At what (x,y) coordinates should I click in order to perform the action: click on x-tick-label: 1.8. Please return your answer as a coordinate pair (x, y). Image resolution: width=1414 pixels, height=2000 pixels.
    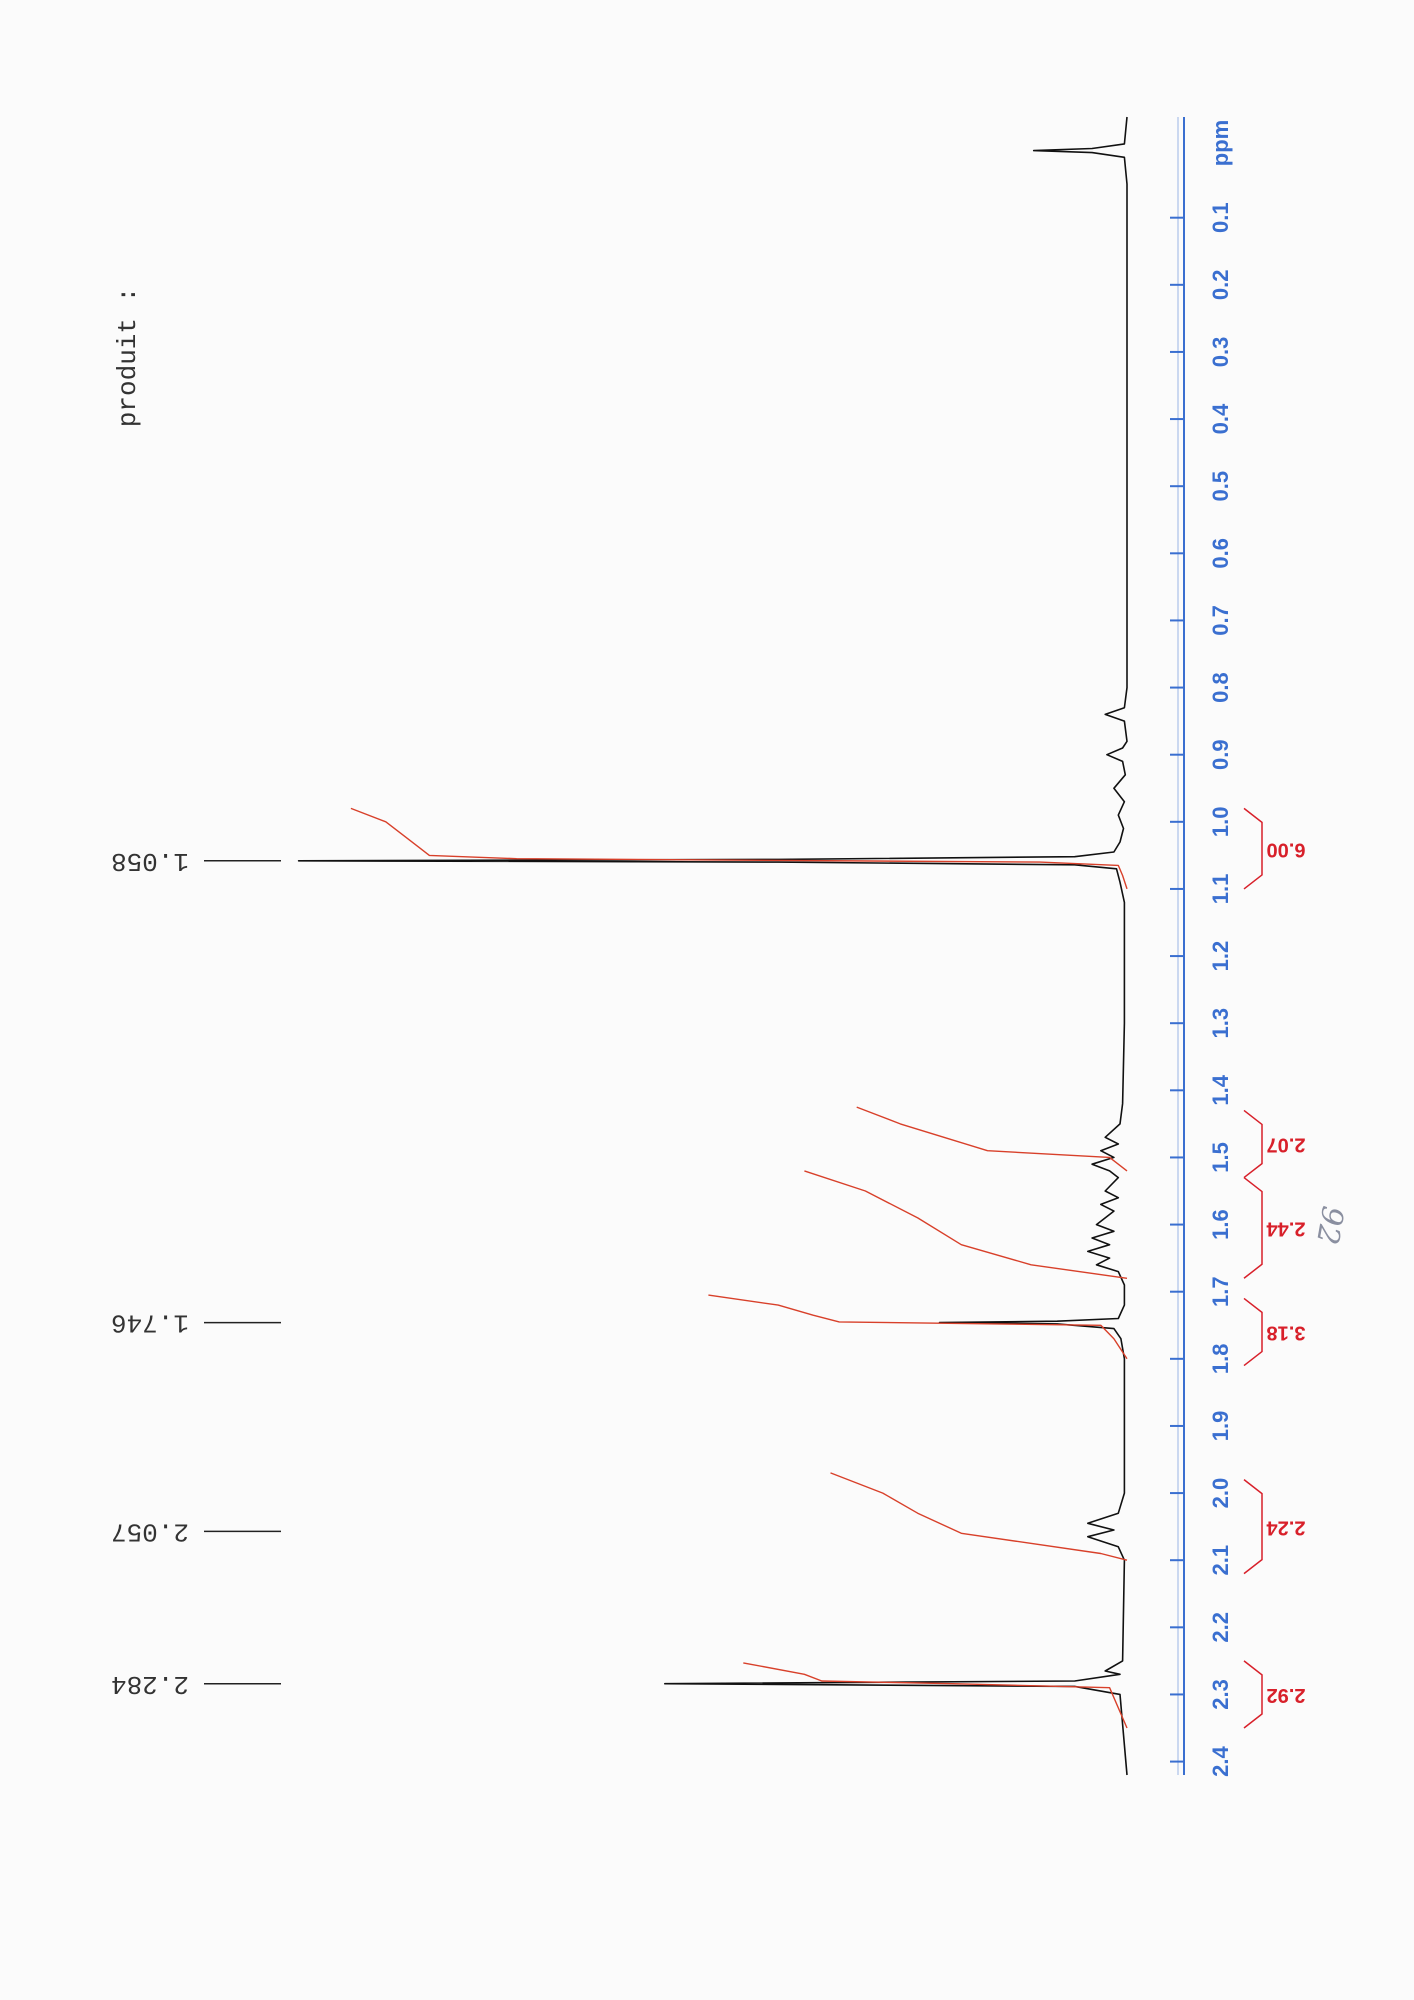
    Looking at the image, I should click on (1220, 1359).